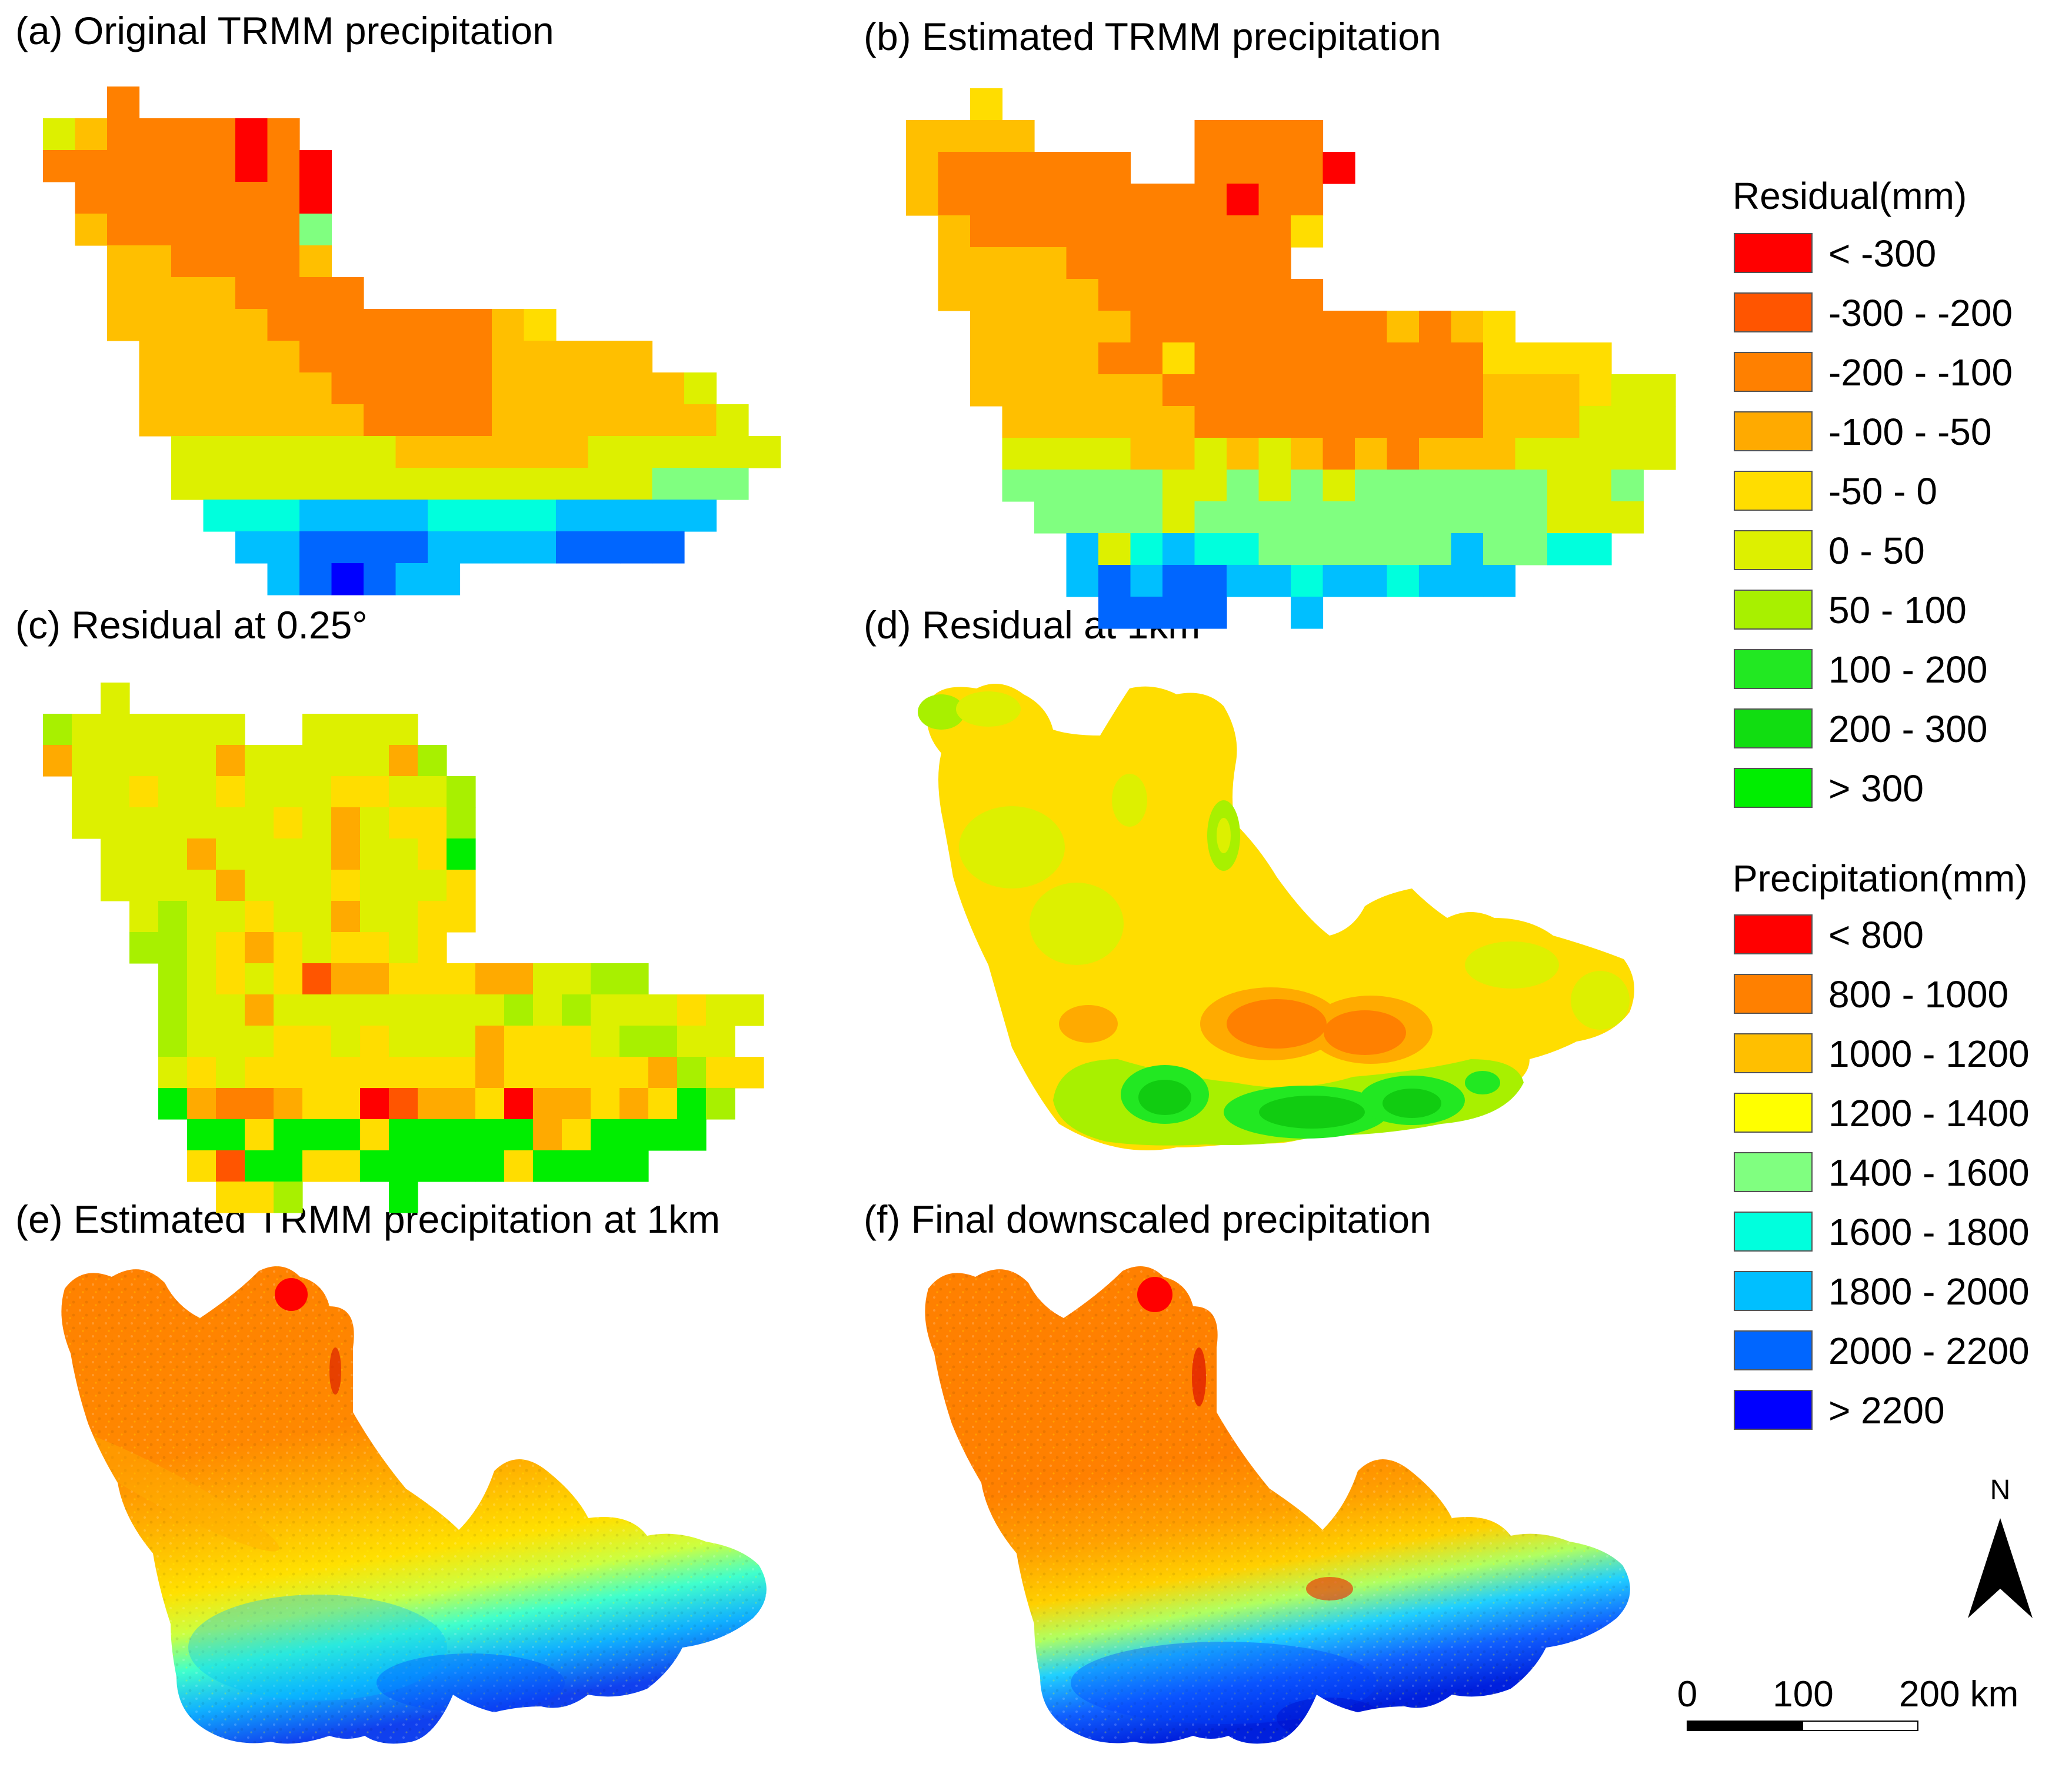 This screenshot has width=2072, height=1767. I want to click on legend-residual-label: 200 - 300, so click(1908, 729).